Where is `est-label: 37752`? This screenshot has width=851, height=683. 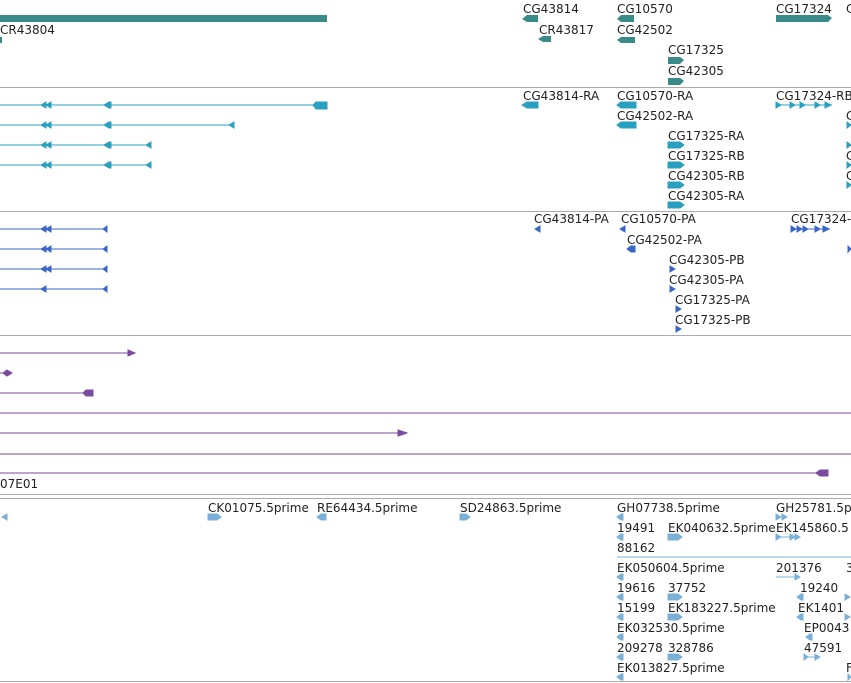 est-label: 37752 is located at coordinates (687, 588).